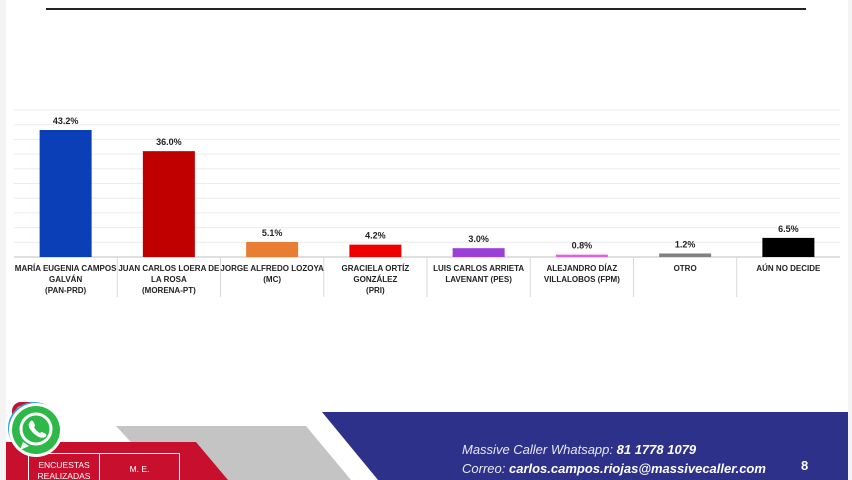  I want to click on bar-value-label: 4.2%, so click(375, 236).